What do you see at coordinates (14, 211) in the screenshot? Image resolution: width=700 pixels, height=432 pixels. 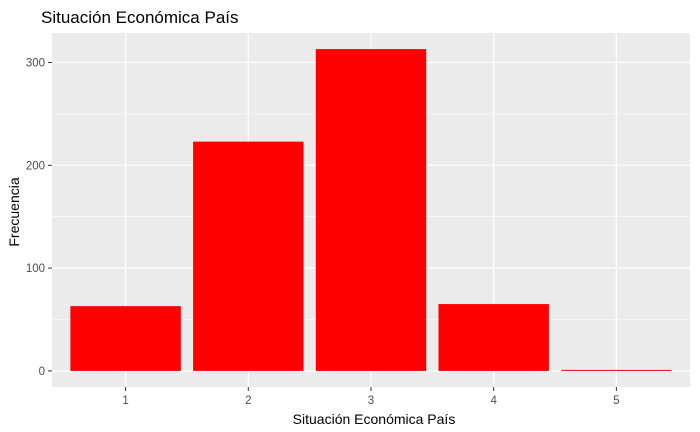 I see `y-axis-title: Frecuencia` at bounding box center [14, 211].